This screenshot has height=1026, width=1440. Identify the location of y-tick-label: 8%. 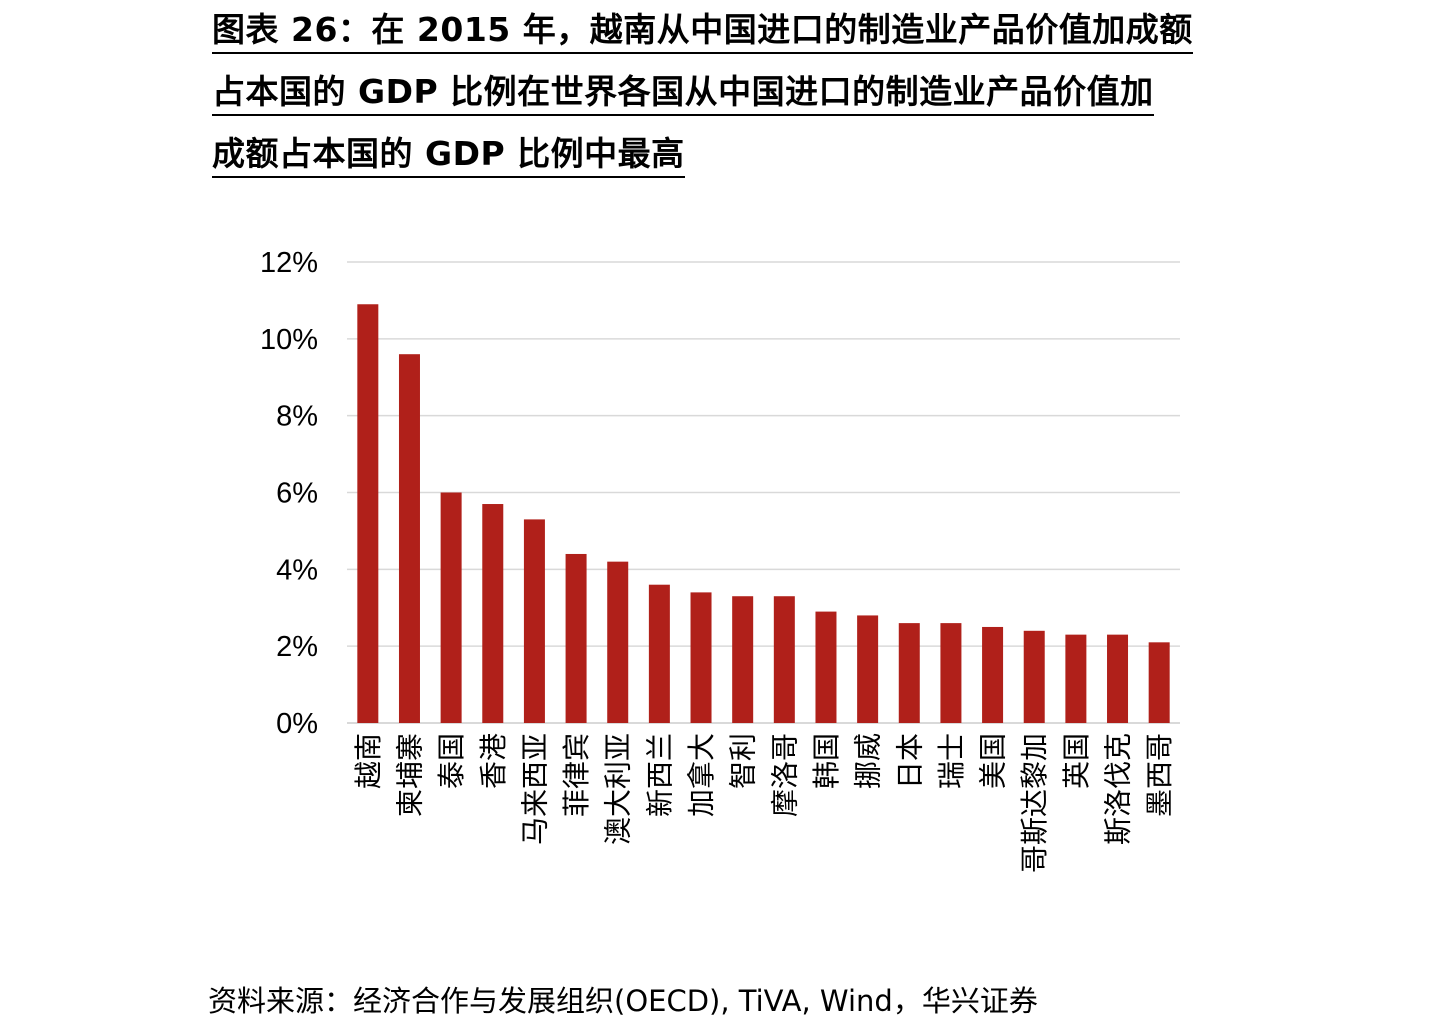
(297, 417).